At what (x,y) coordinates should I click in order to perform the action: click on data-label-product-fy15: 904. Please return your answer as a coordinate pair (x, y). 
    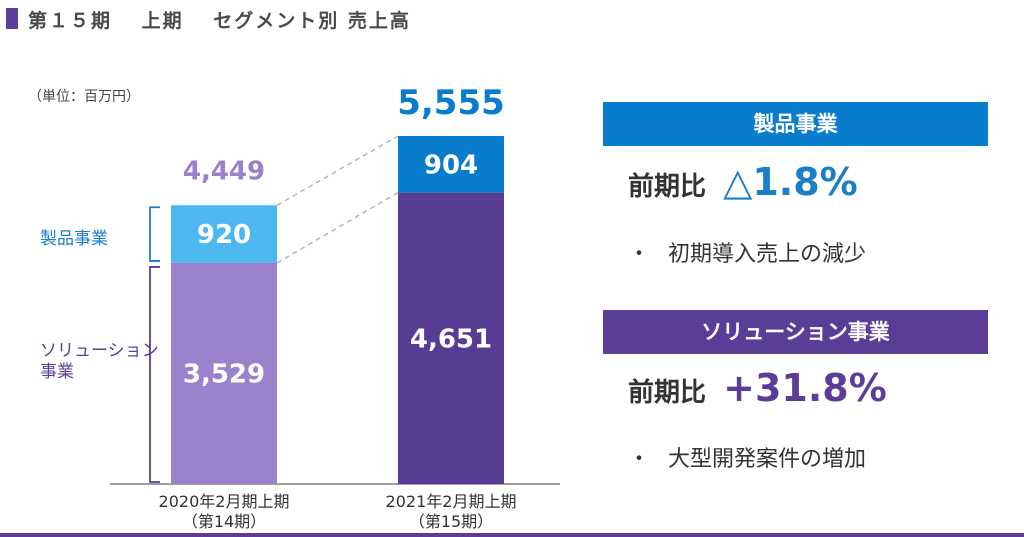
    Looking at the image, I should click on (451, 165).